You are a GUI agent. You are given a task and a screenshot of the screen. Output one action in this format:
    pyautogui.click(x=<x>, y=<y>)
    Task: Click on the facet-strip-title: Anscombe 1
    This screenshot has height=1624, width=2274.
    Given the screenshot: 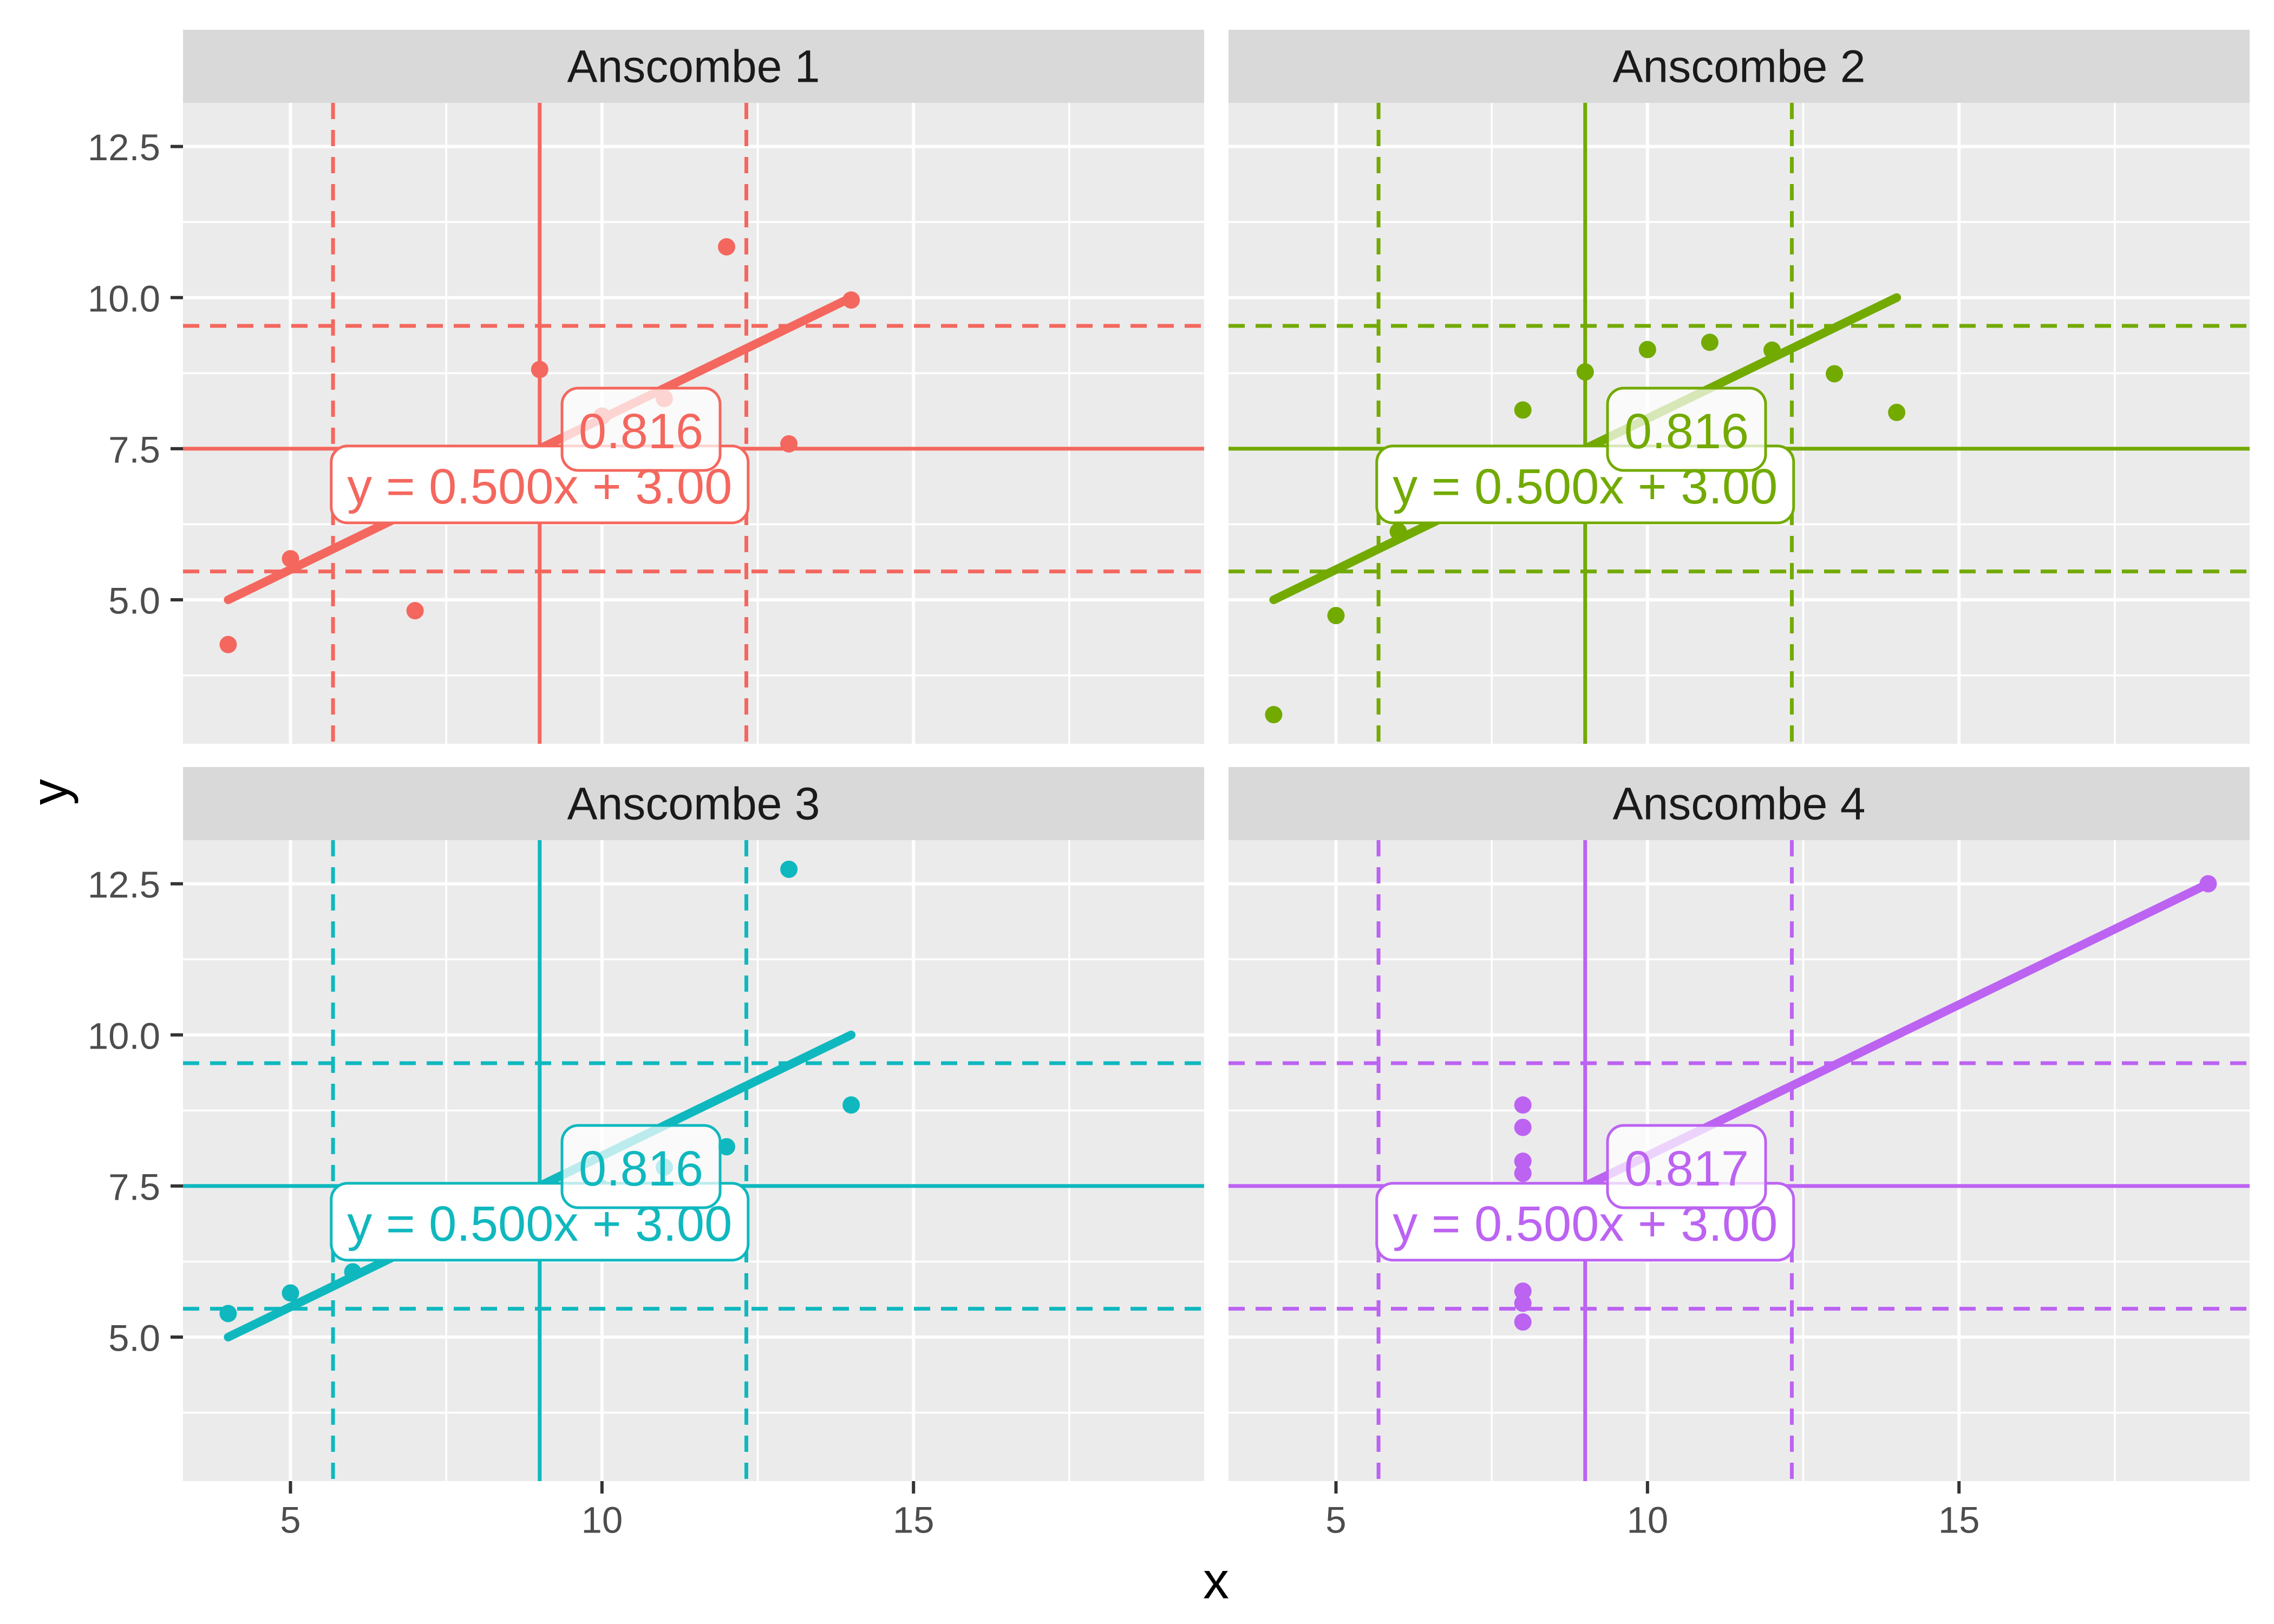 What is the action you would take?
    pyautogui.click(x=694, y=66)
    